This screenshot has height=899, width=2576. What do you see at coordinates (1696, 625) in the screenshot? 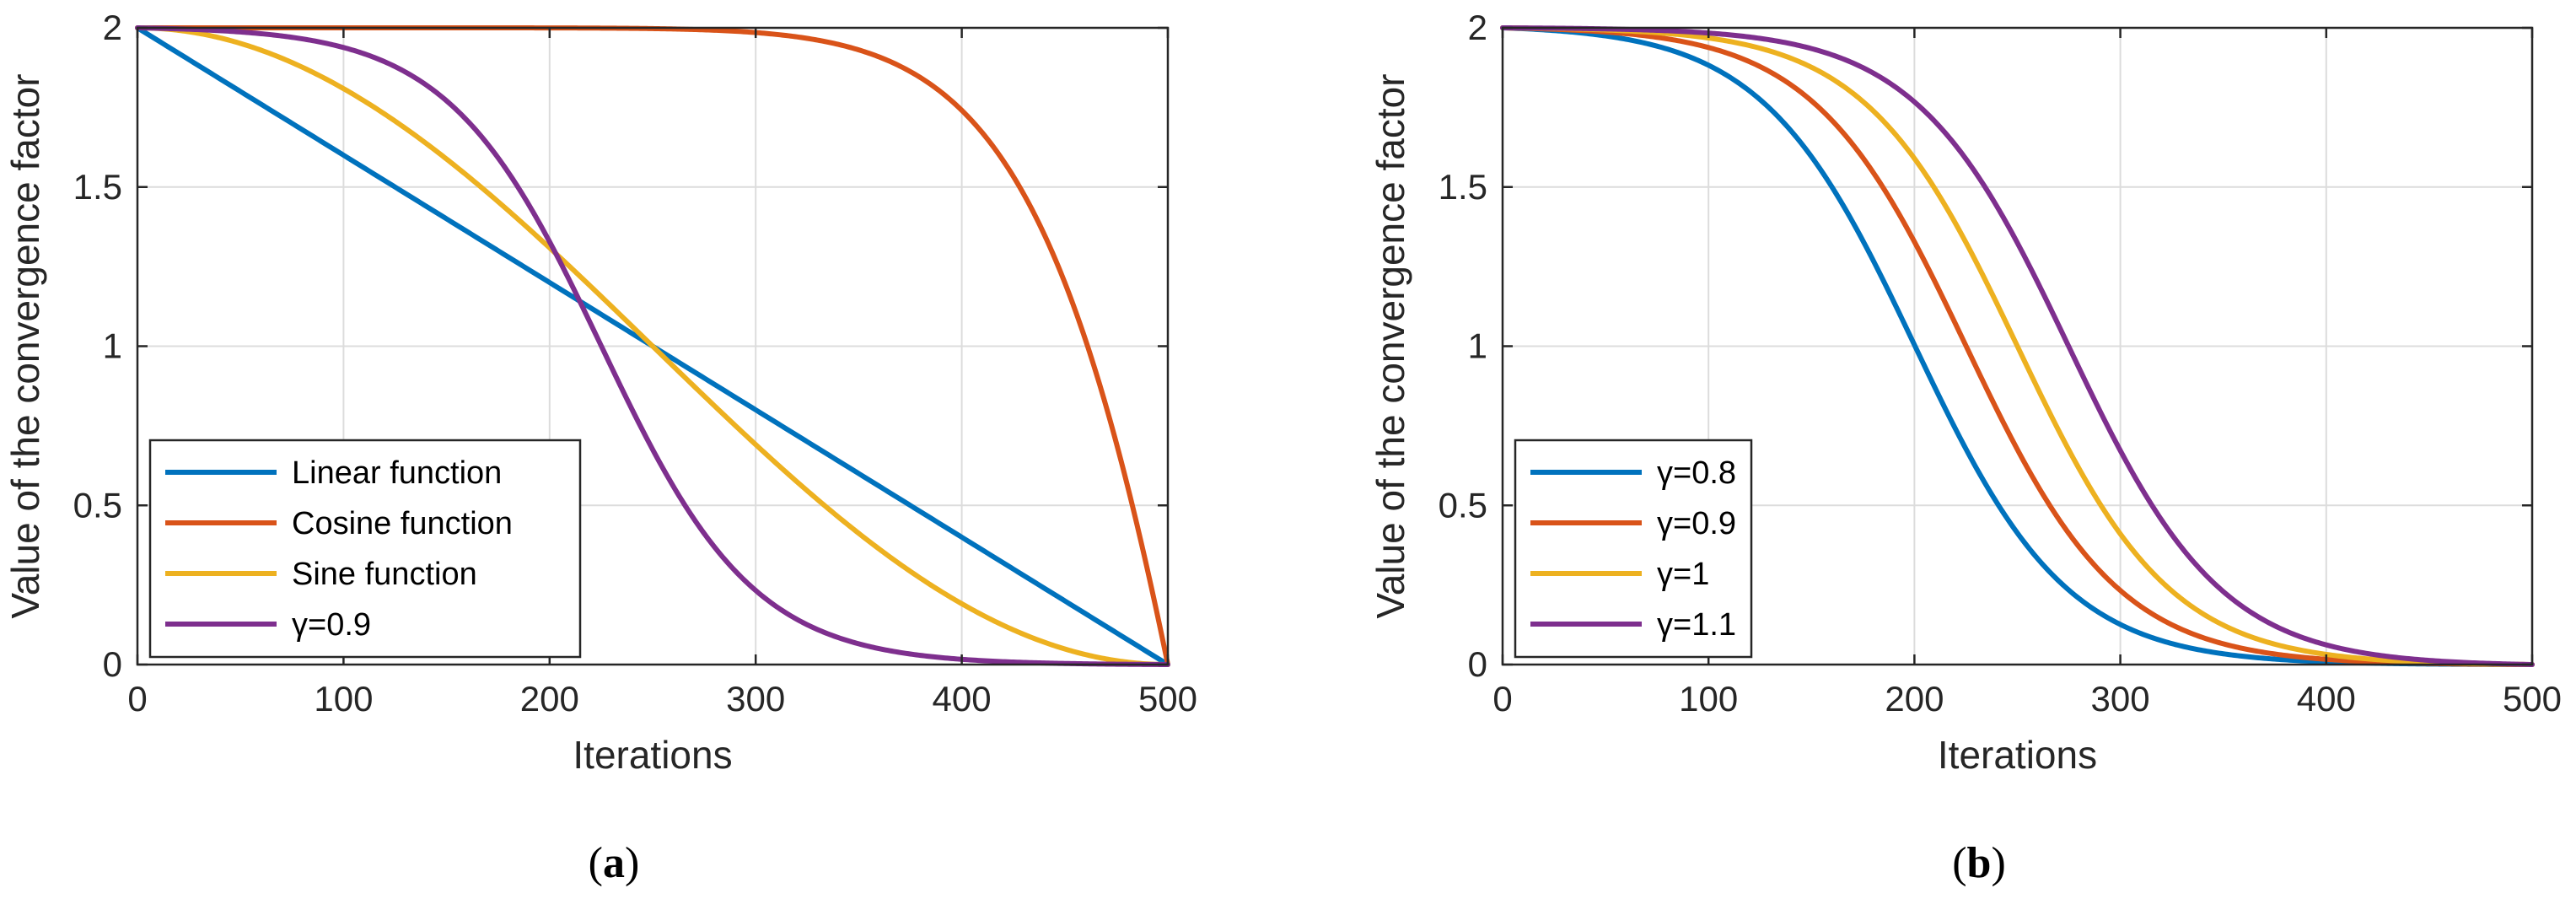
I see `legend-label-4: γ=1.1` at bounding box center [1696, 625].